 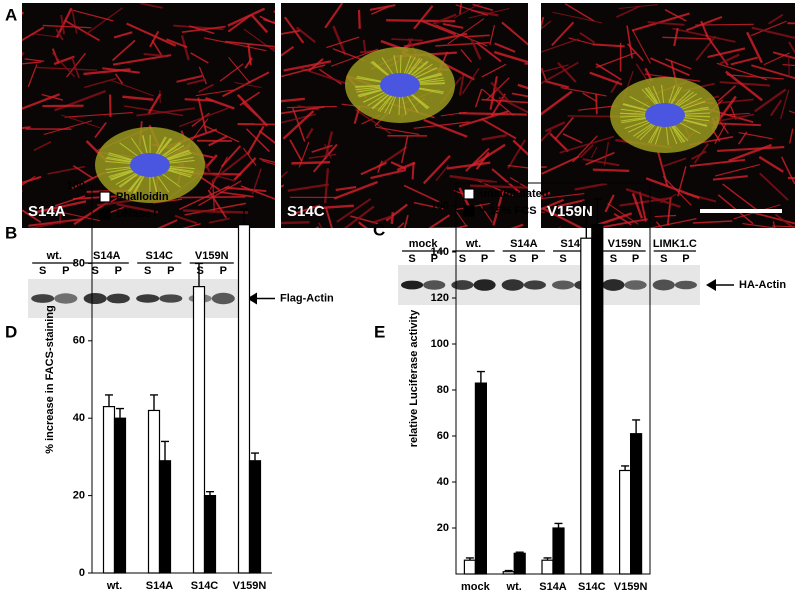 I want to click on x-tick-label: mock, so click(x=476, y=587).